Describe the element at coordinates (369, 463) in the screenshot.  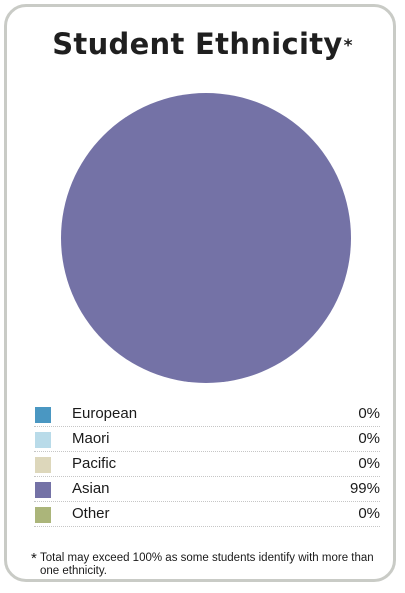
I see `legend-value-pacific: 0%` at that location.